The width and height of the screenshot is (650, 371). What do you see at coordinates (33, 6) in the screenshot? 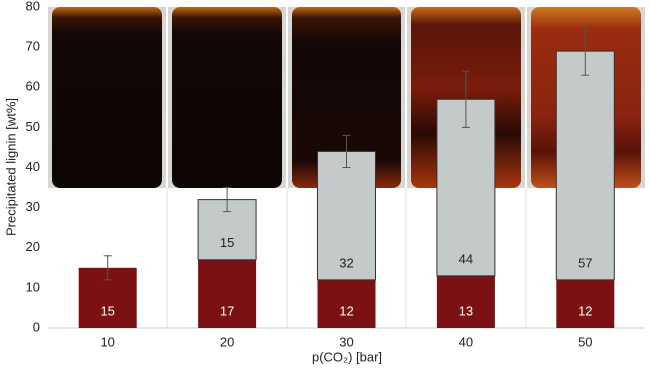
I see `y-tick-label: 80` at bounding box center [33, 6].